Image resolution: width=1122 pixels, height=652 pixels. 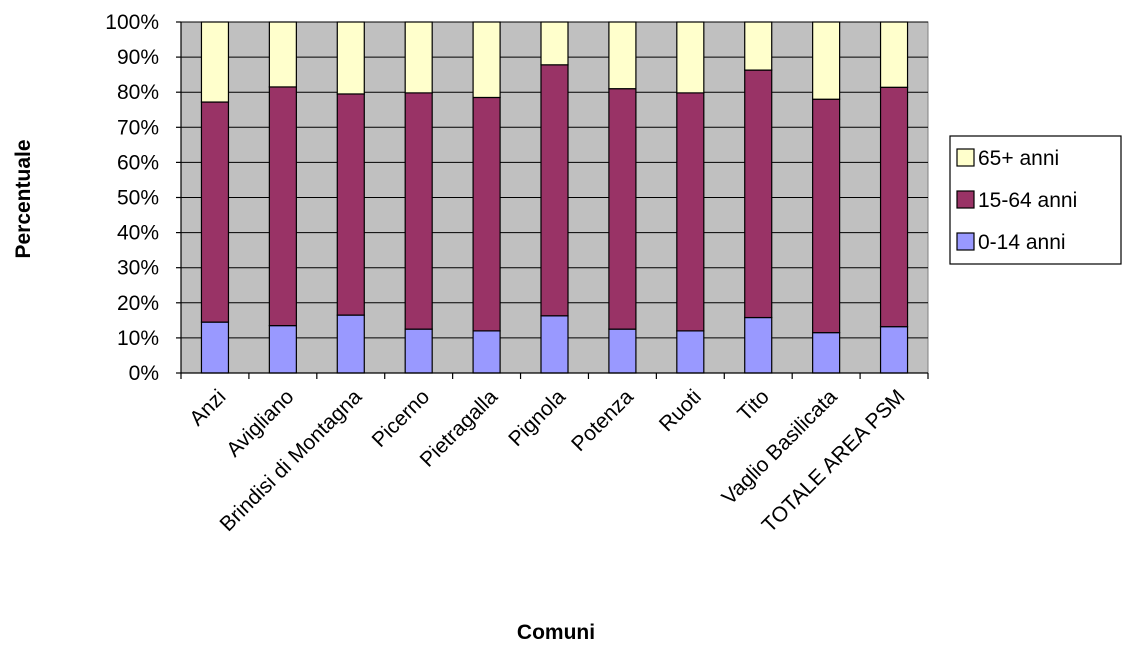 I want to click on bar-segment-potenza-0-14-anni, so click(x=622, y=351).